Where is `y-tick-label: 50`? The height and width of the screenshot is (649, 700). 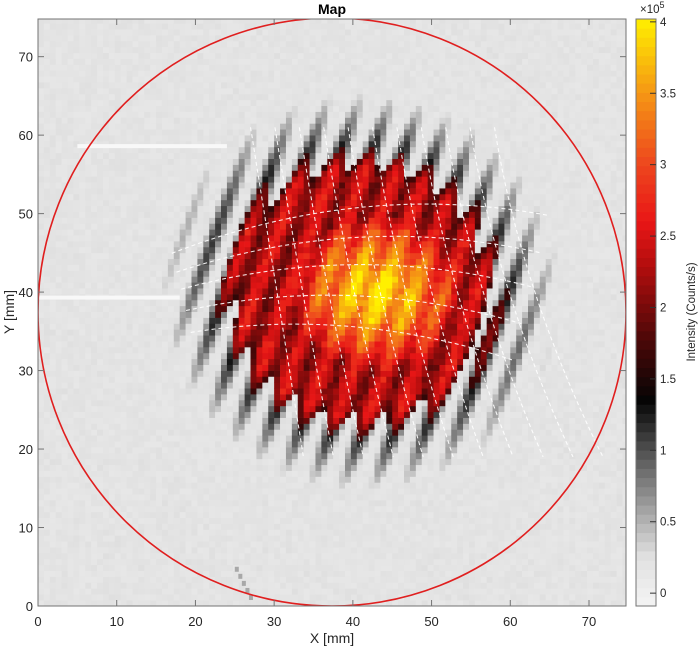
y-tick-label: 50 is located at coordinates (26, 214).